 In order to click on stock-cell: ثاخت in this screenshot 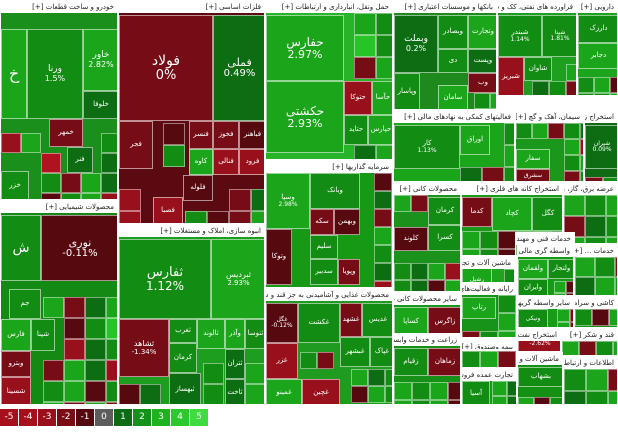, I will do `click(235, 391)`.